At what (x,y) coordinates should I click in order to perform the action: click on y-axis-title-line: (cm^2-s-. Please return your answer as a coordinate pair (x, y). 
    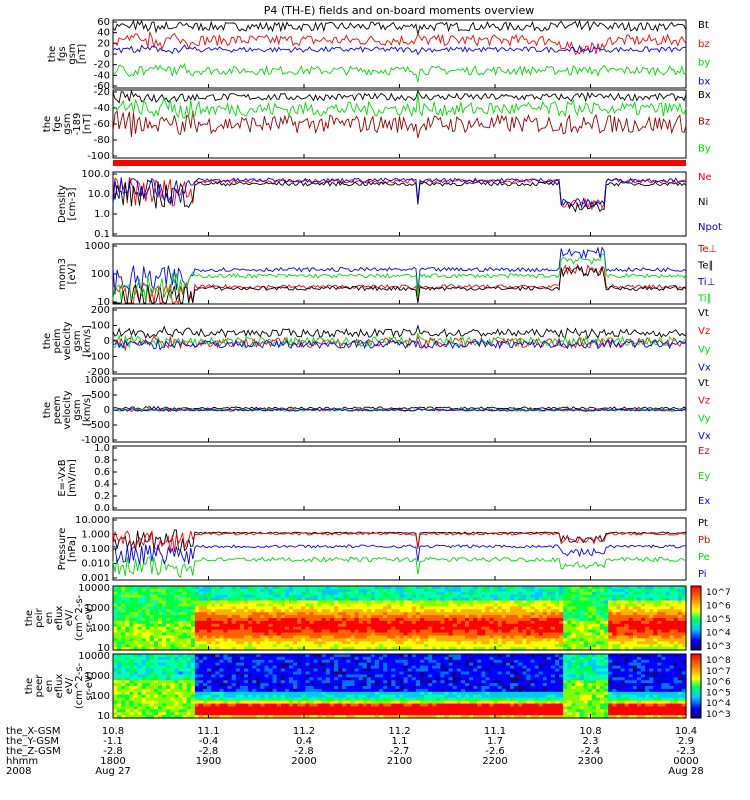
    Looking at the image, I should click on (79, 685).